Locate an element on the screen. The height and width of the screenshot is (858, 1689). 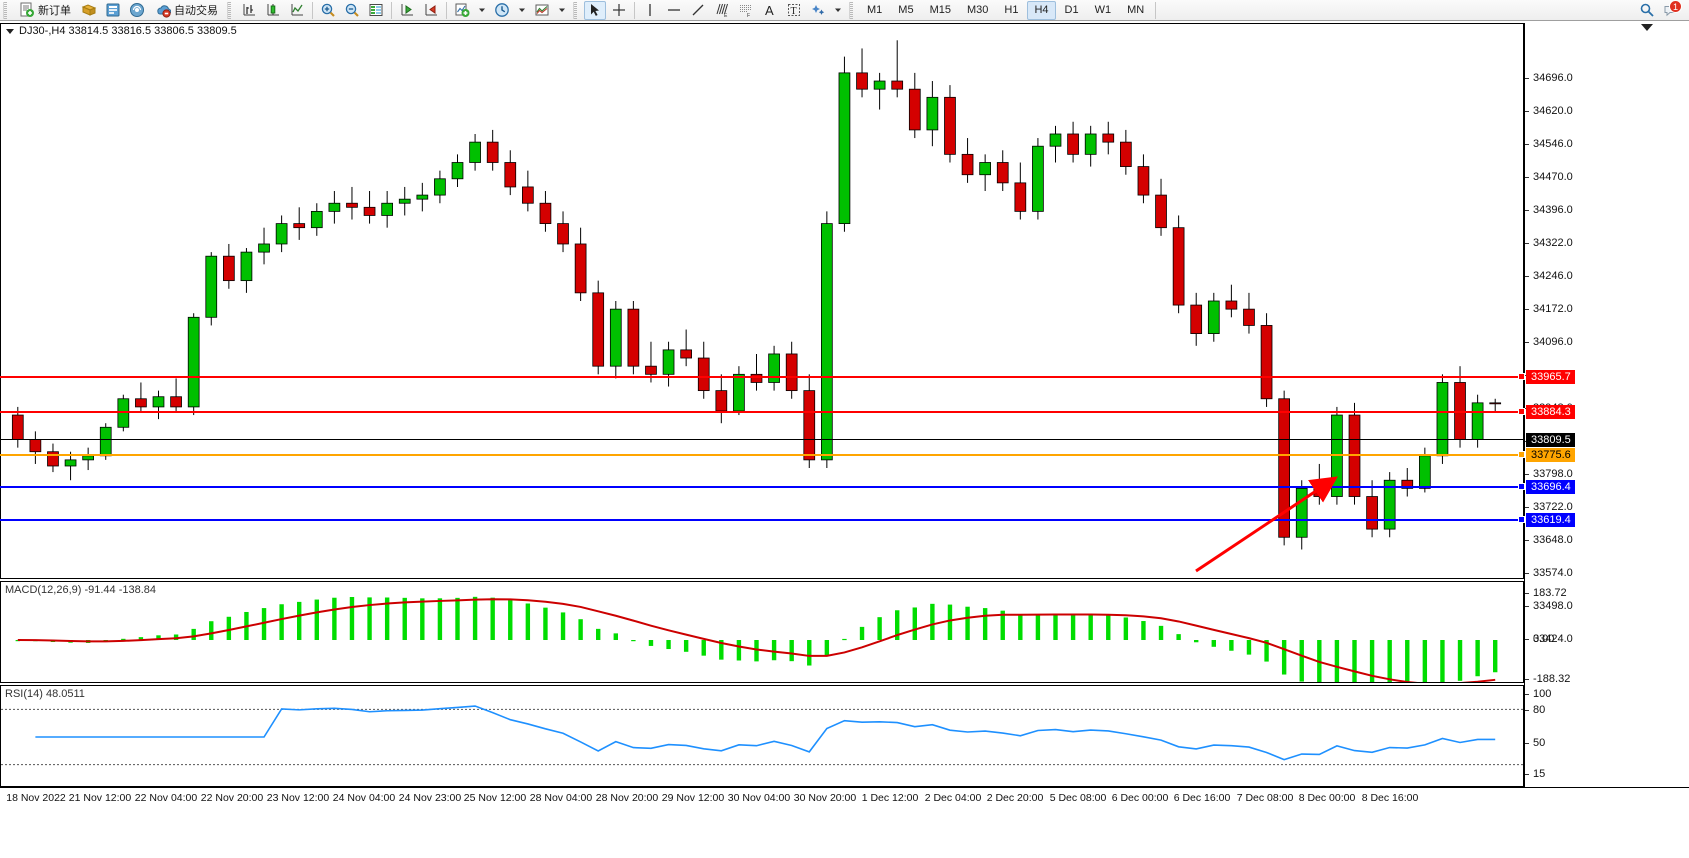
zoom-in-button is located at coordinates (328, 10).